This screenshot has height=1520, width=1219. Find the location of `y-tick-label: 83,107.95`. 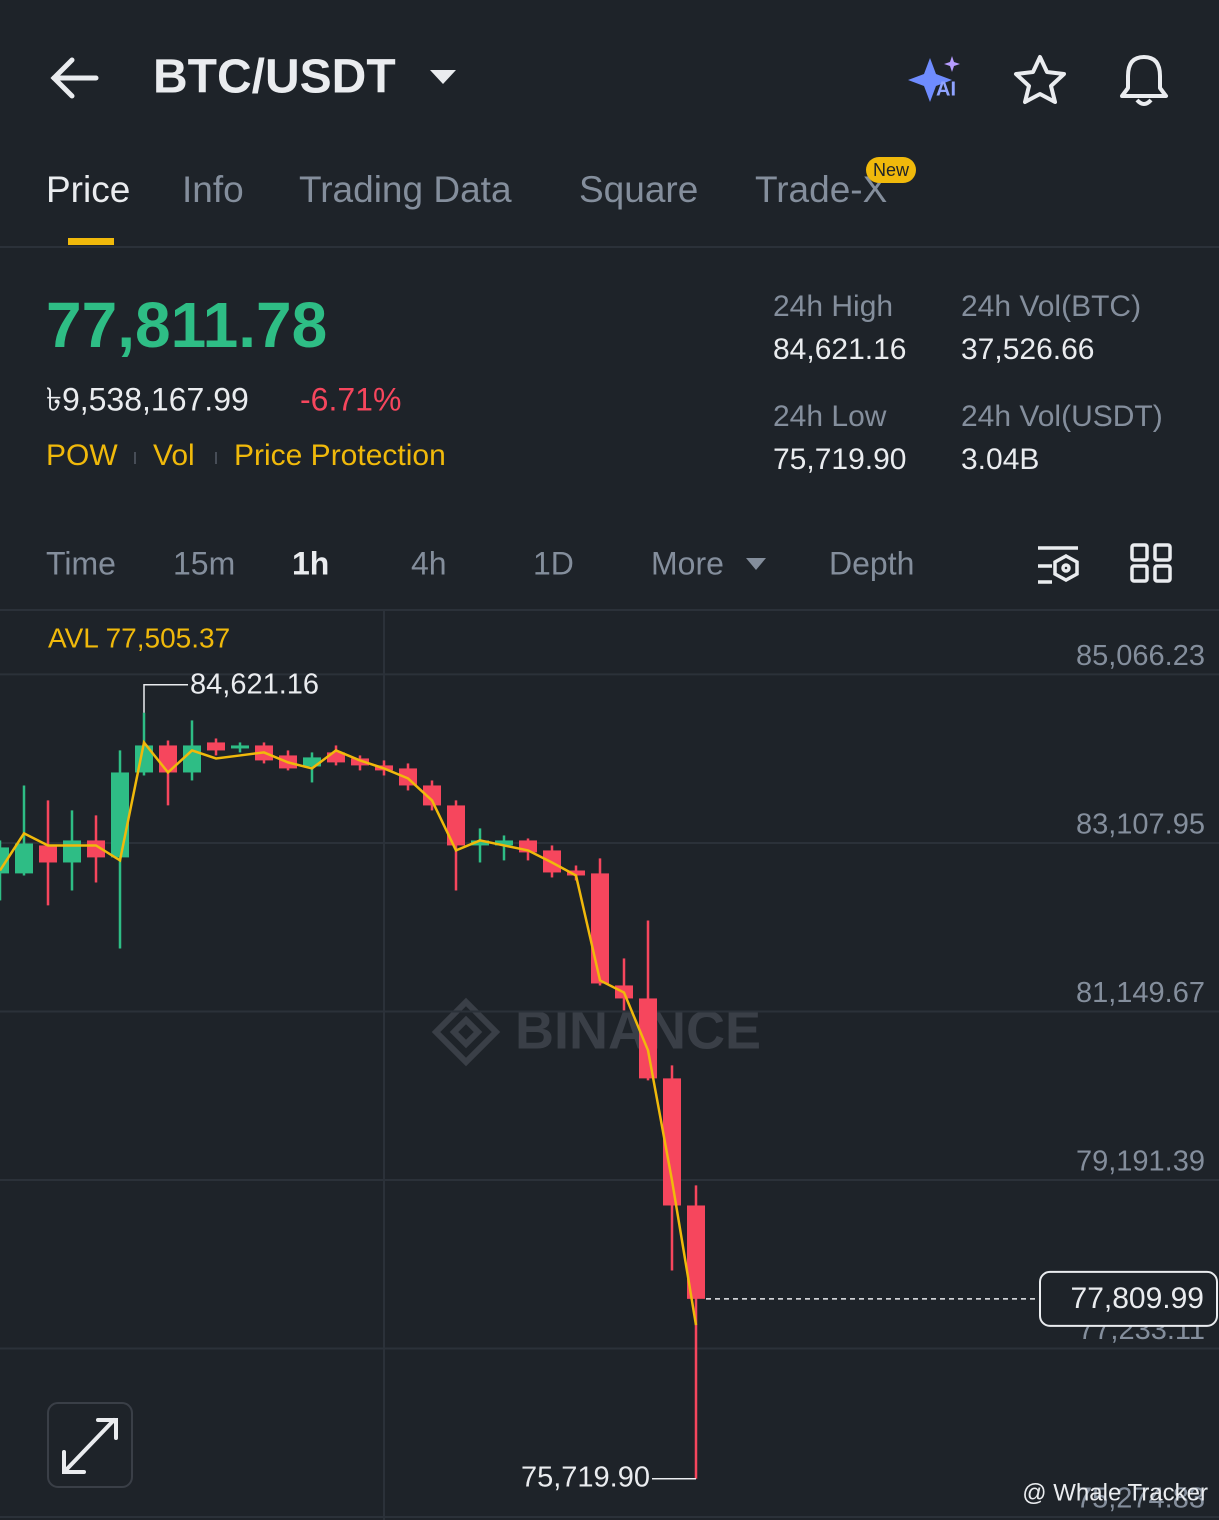

y-tick-label: 83,107.95 is located at coordinates (1140, 825).